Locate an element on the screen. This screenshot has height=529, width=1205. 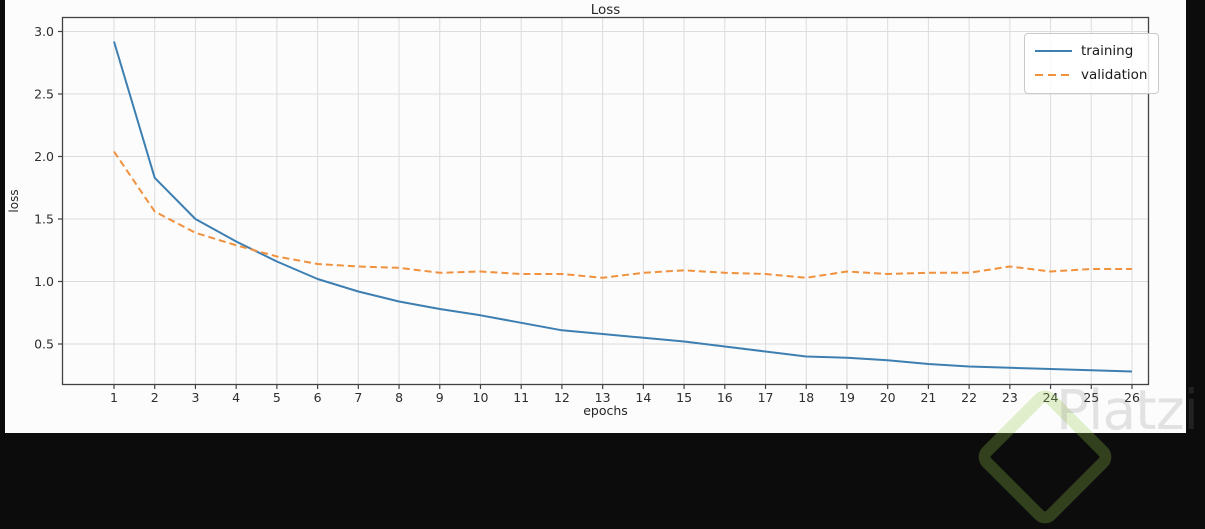
legend-label-training: training is located at coordinates (1107, 51).